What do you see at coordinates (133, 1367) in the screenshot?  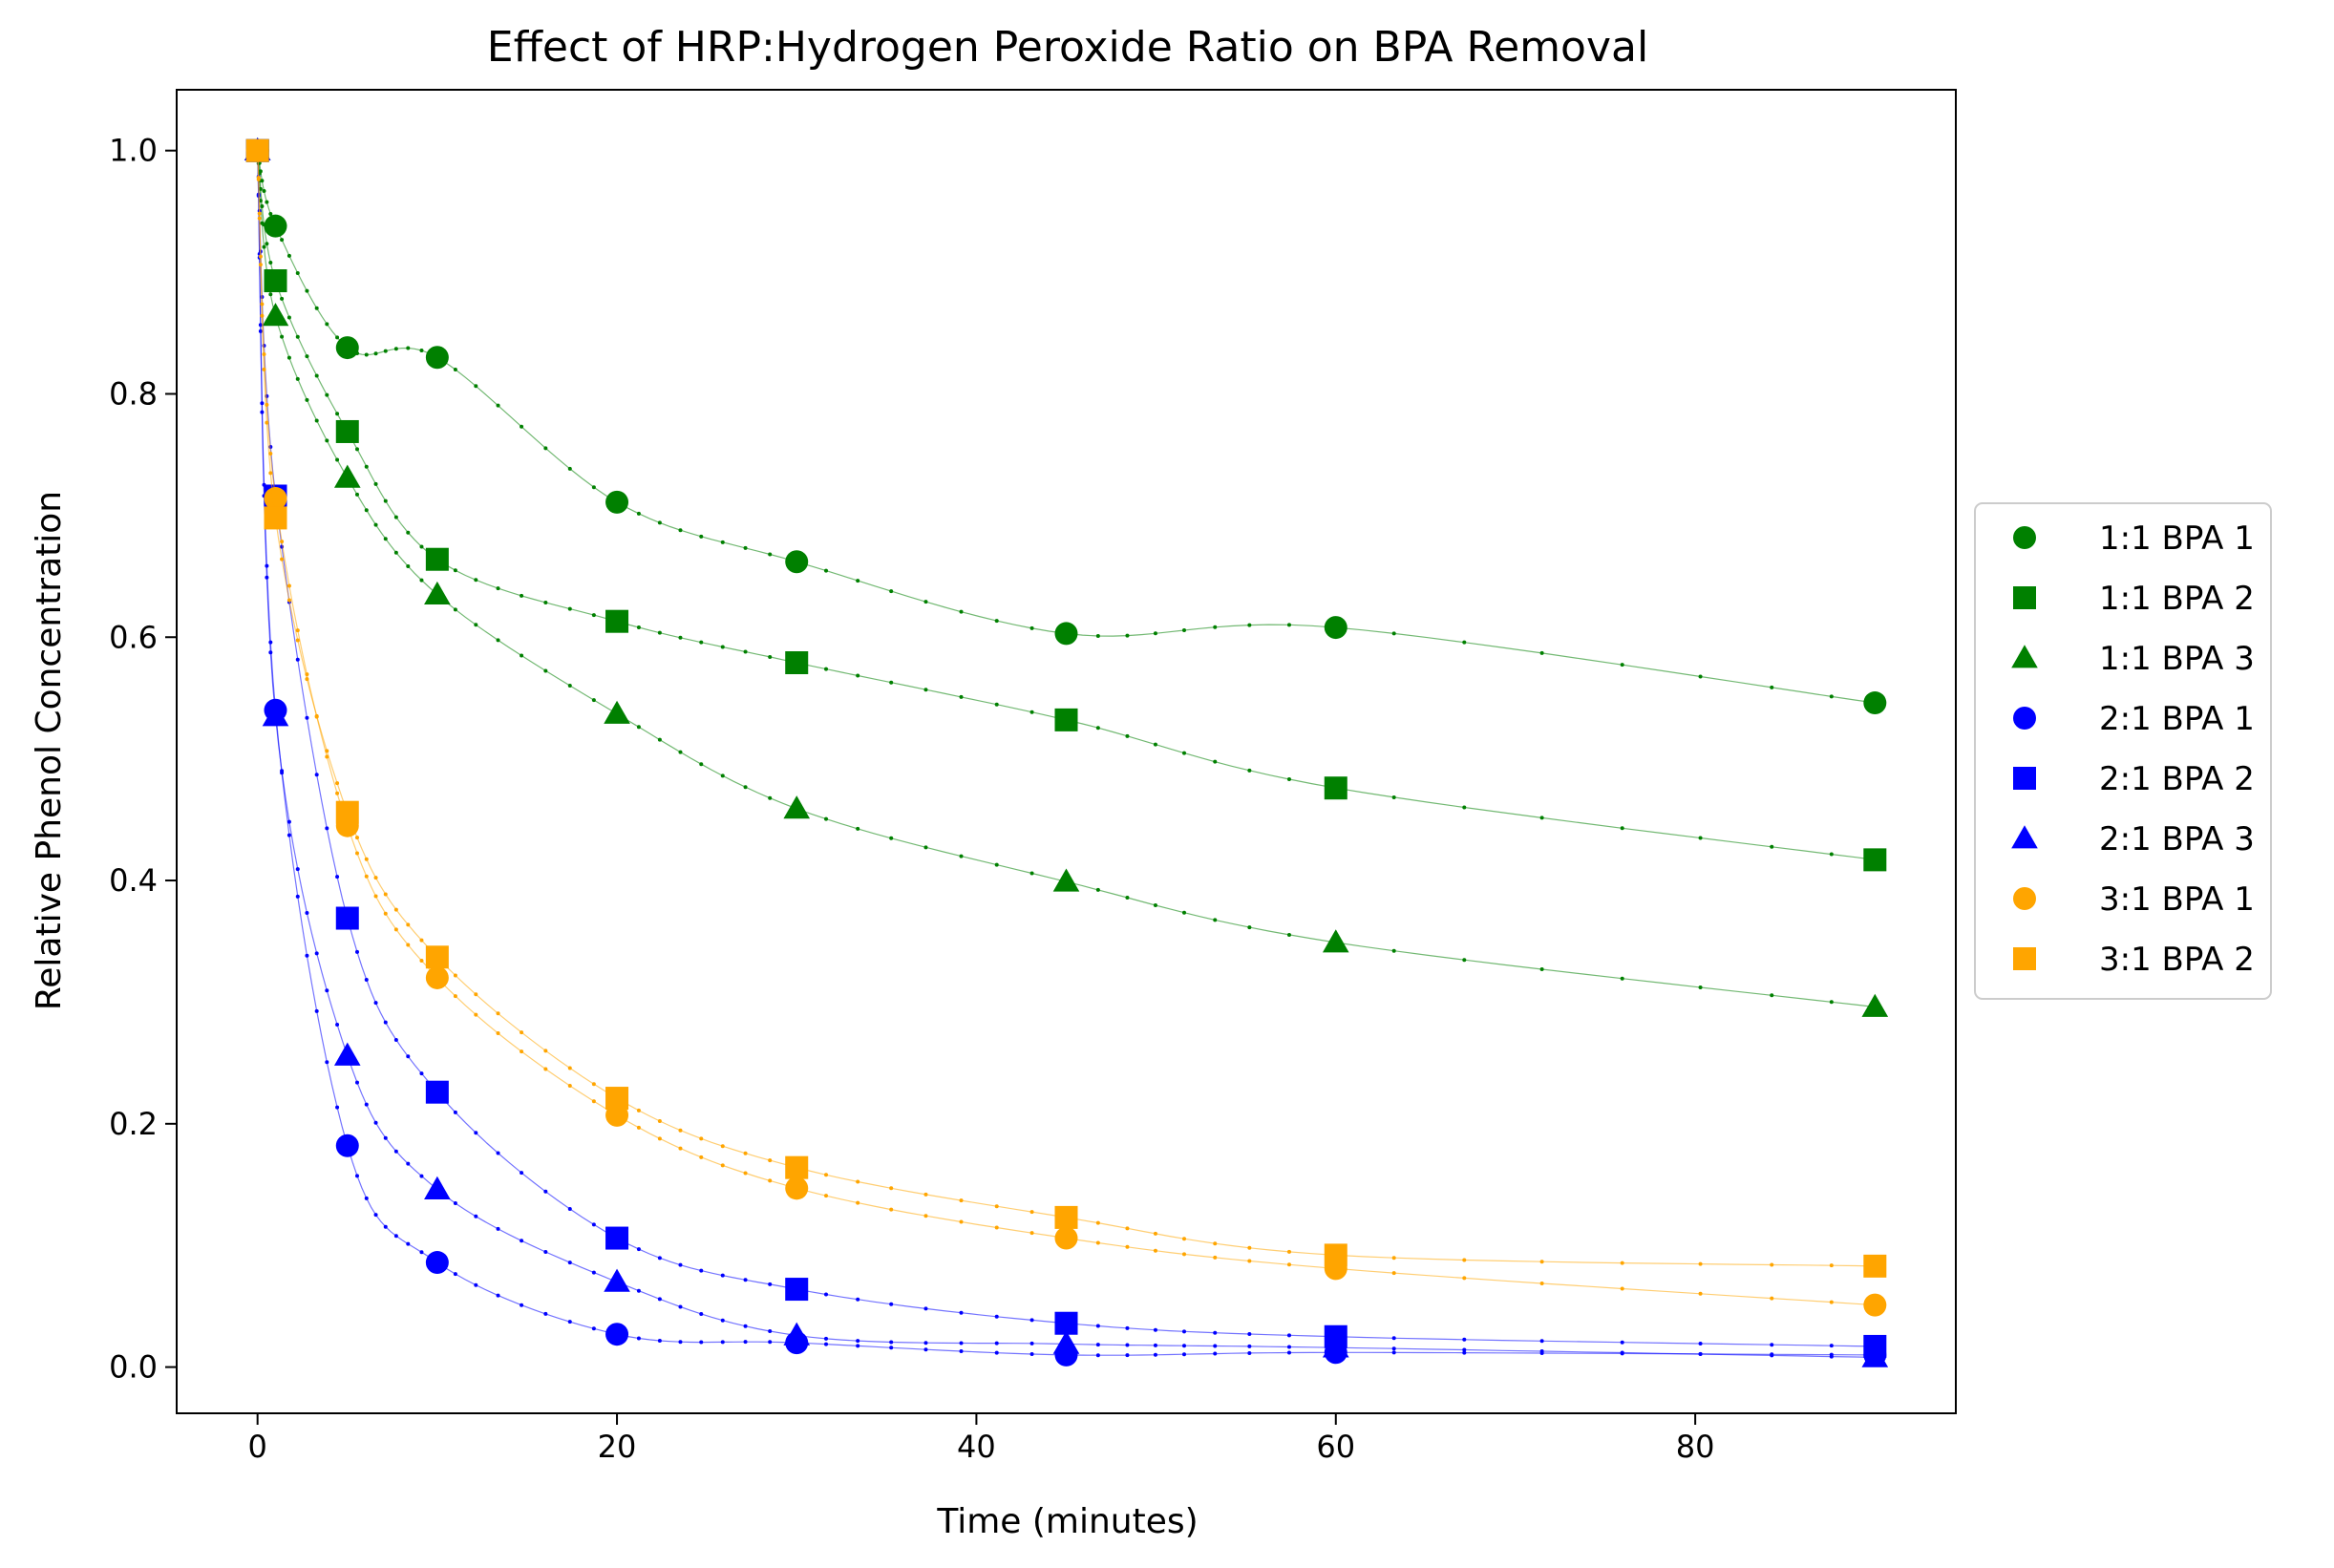 I see `y-tick-label: 0.0` at bounding box center [133, 1367].